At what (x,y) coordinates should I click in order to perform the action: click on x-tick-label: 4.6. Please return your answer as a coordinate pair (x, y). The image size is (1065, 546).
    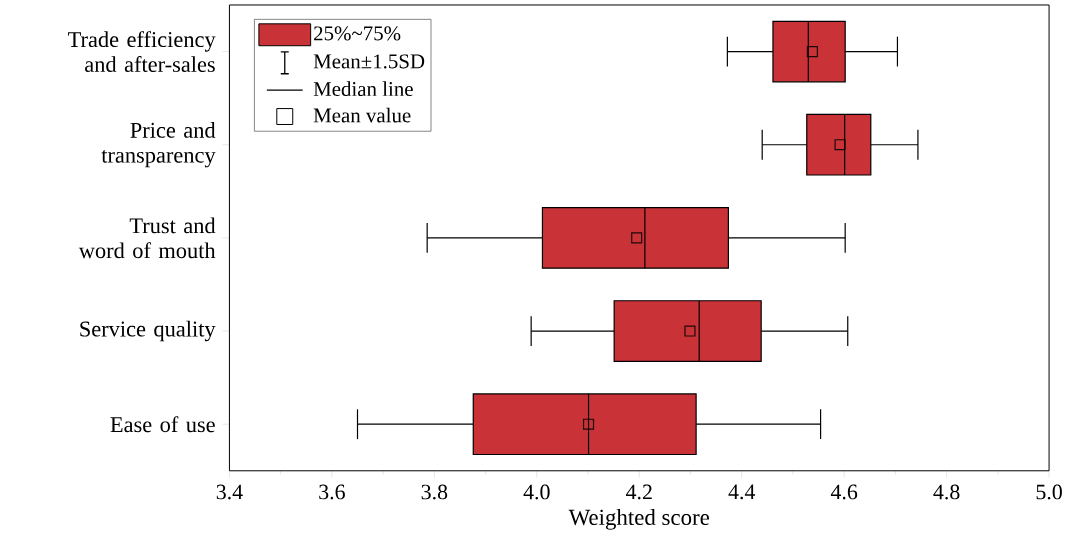
    Looking at the image, I should click on (844, 492).